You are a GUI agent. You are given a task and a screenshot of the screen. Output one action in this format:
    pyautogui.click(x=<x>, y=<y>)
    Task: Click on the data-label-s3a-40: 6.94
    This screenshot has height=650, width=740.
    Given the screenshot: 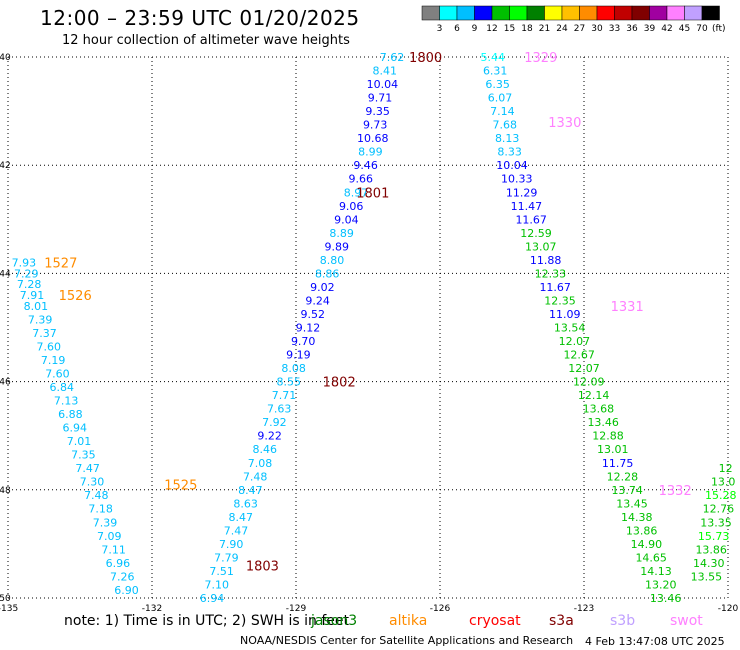 What is the action you would take?
    pyautogui.click(x=212, y=598)
    